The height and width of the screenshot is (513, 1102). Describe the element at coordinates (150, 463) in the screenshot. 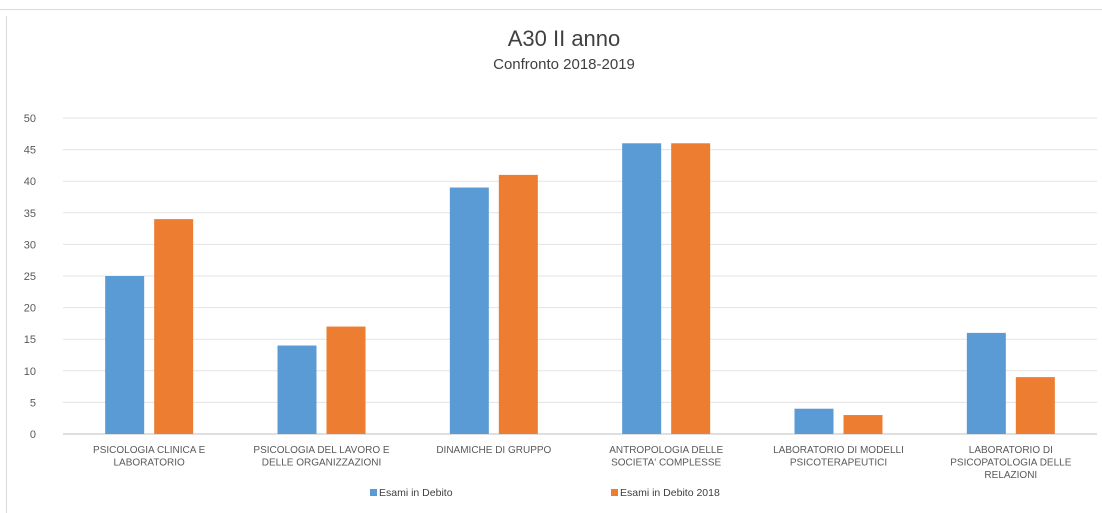

I see `x-tick-label: LABORATORIO` at that location.